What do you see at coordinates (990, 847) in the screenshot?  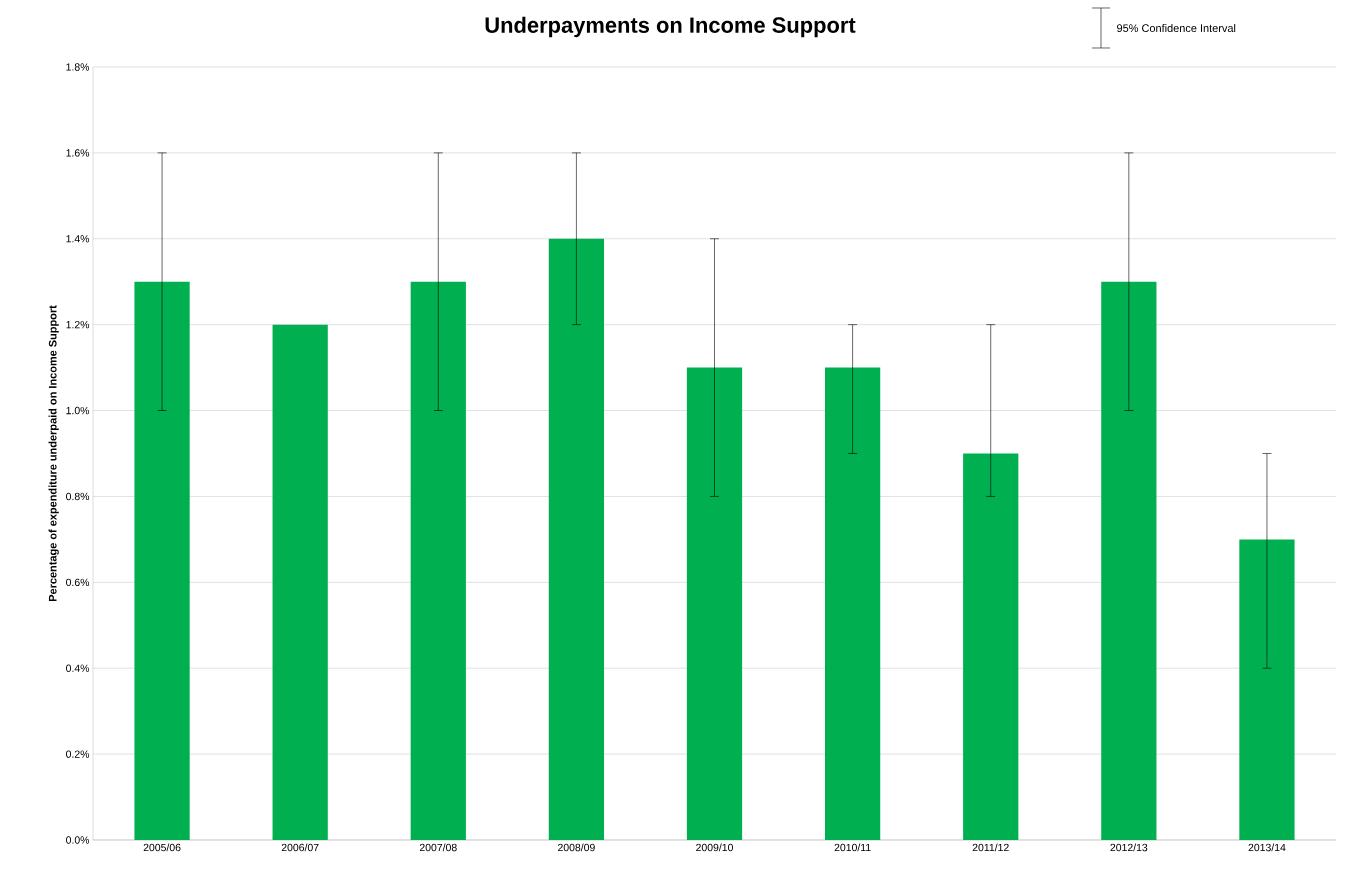 I see `x-tick-label: 2011/12` at bounding box center [990, 847].